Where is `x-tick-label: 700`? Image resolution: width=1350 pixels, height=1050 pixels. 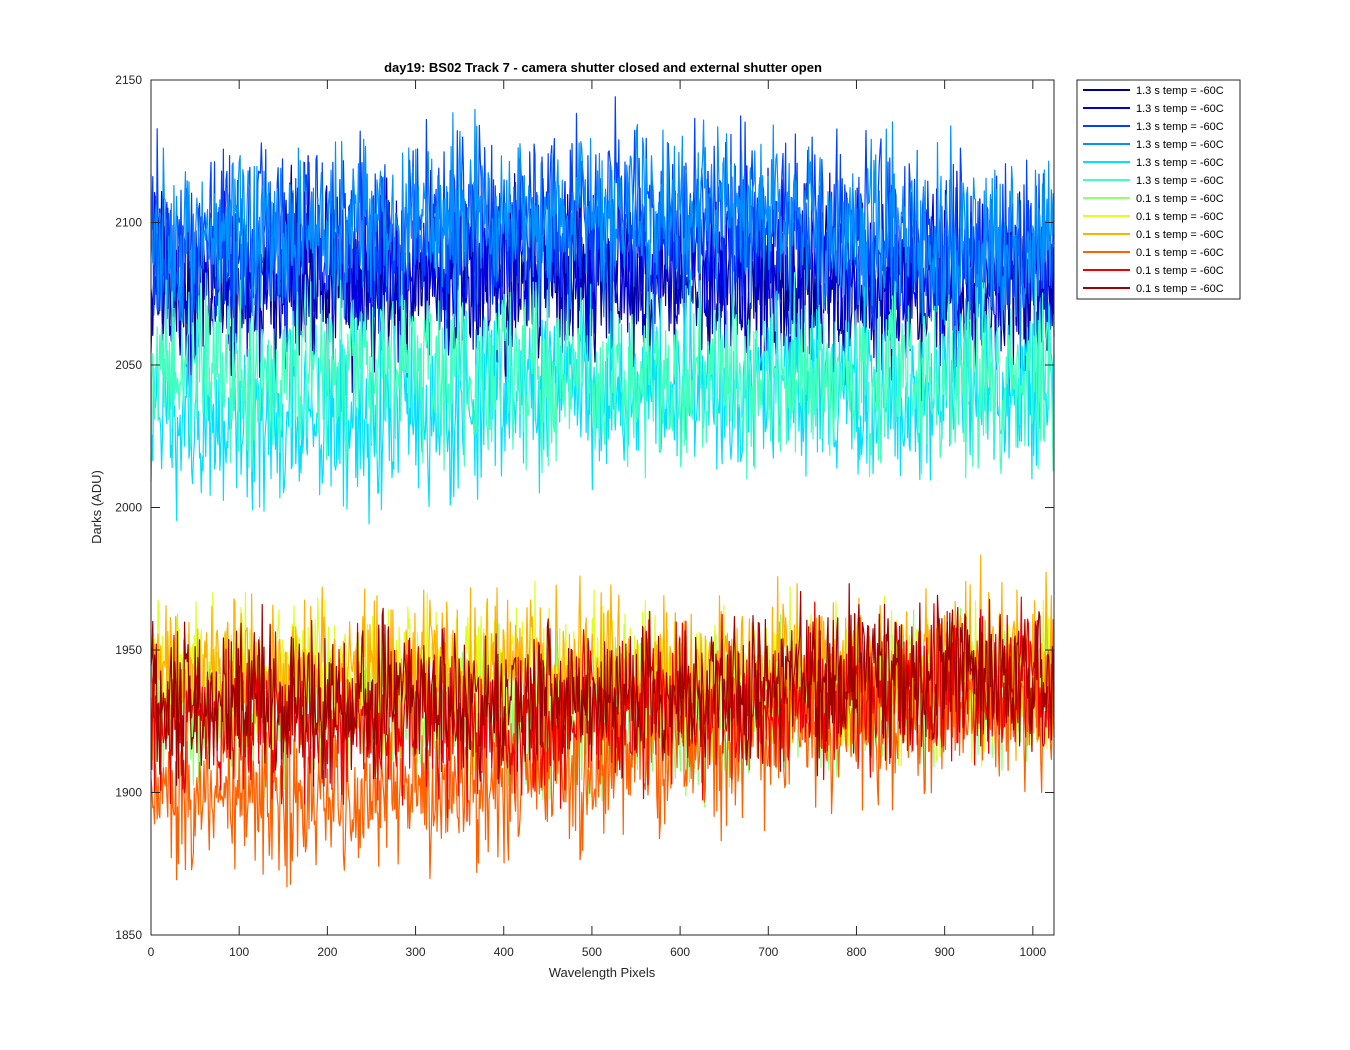 x-tick-label: 700 is located at coordinates (768, 952).